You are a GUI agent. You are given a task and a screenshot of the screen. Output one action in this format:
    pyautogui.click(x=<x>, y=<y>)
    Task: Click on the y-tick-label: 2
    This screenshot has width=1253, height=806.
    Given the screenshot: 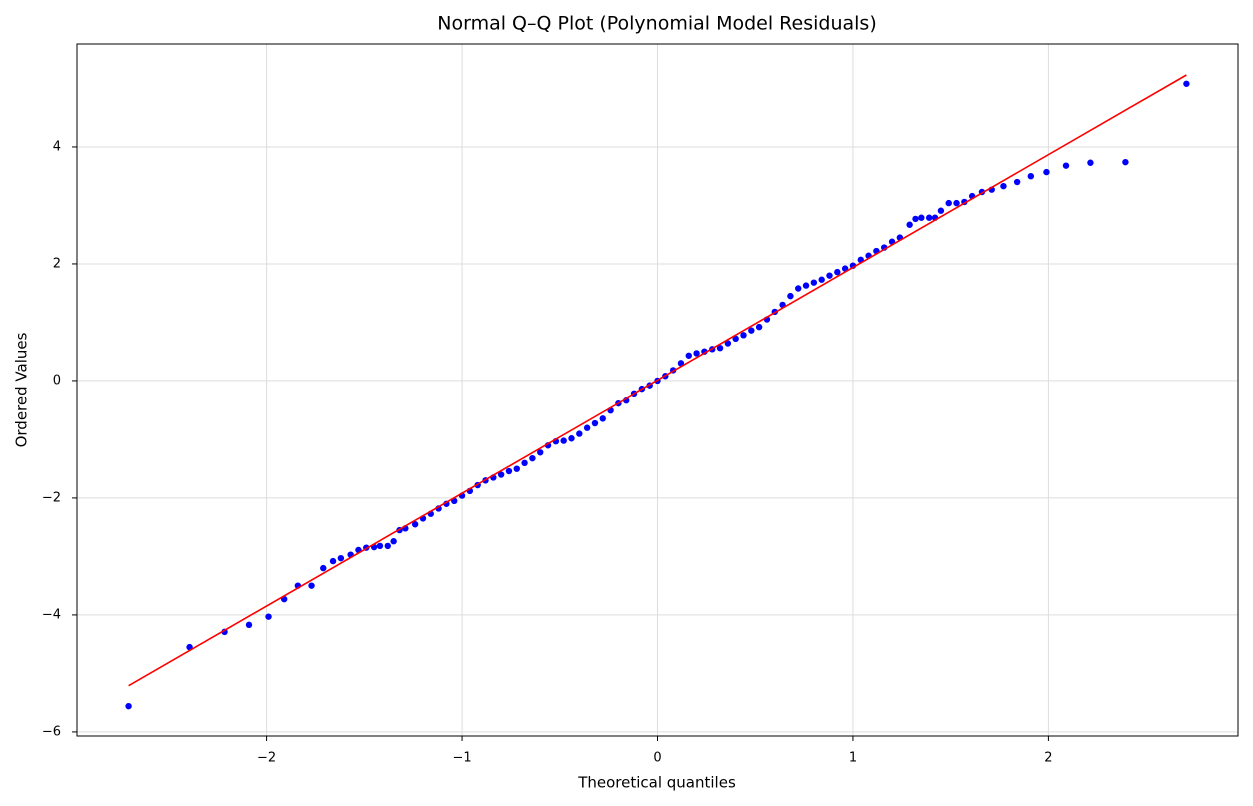 What is the action you would take?
    pyautogui.click(x=57, y=263)
    